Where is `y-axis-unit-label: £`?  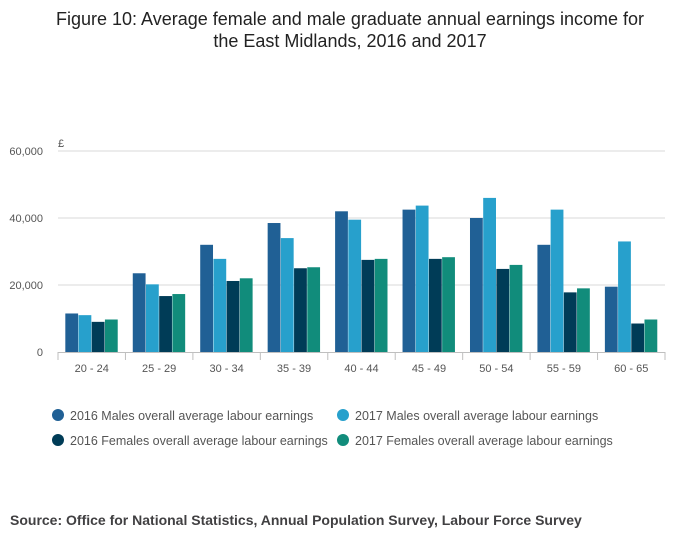 y-axis-unit-label: £ is located at coordinates (61, 144).